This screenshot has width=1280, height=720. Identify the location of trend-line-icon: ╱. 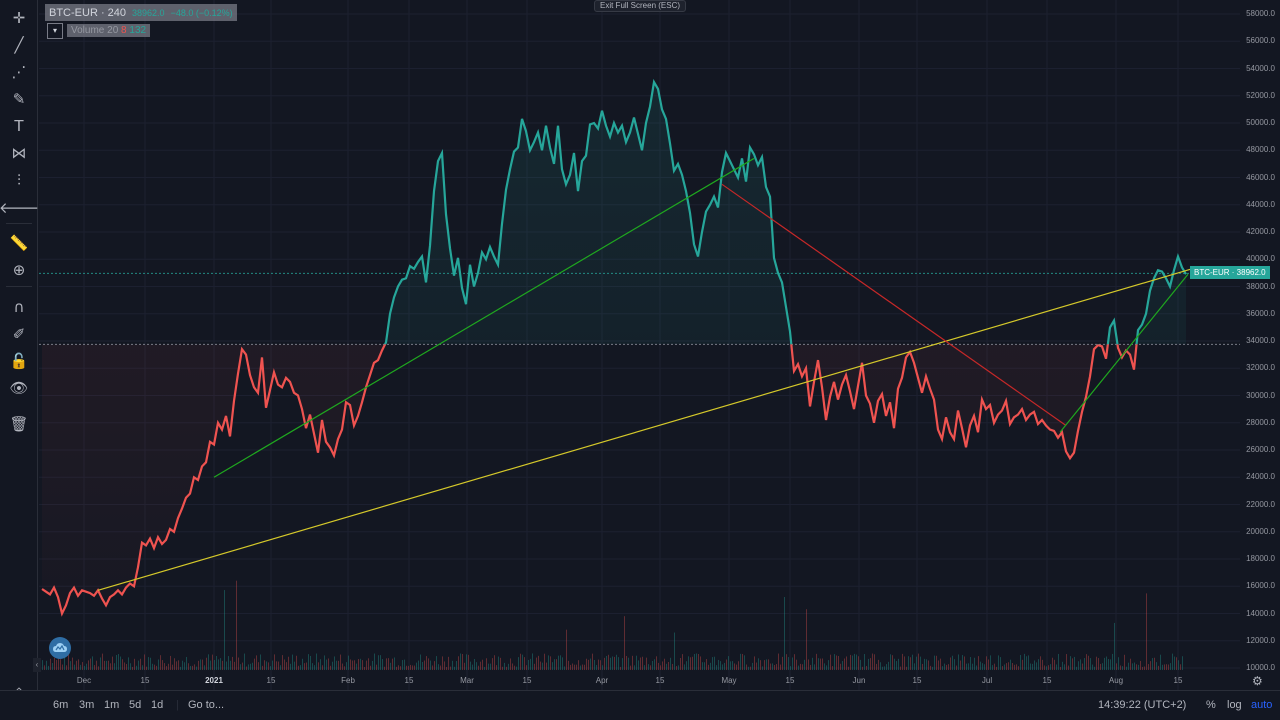
(19, 45).